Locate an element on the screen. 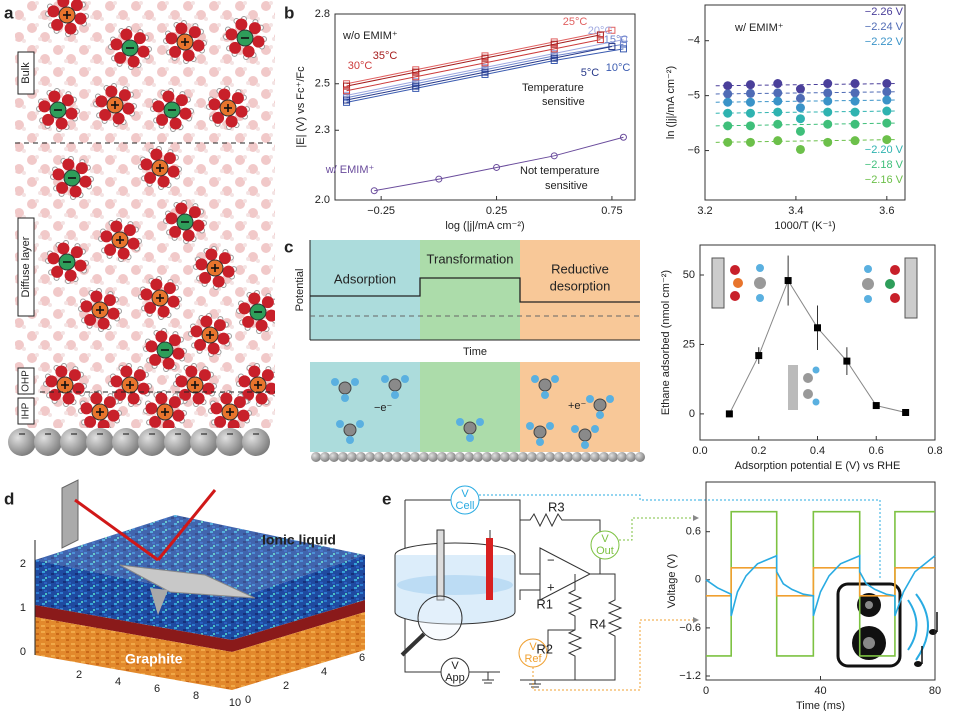  series-label: 10°C is located at coordinates (618, 68).